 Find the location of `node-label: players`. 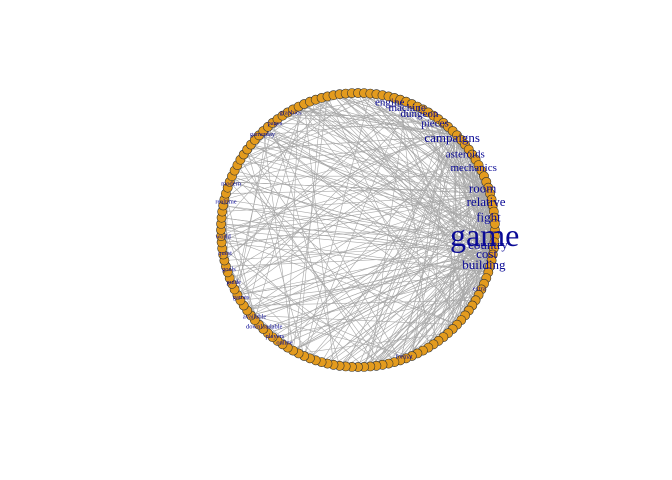

node-label: players is located at coordinates (275, 336).